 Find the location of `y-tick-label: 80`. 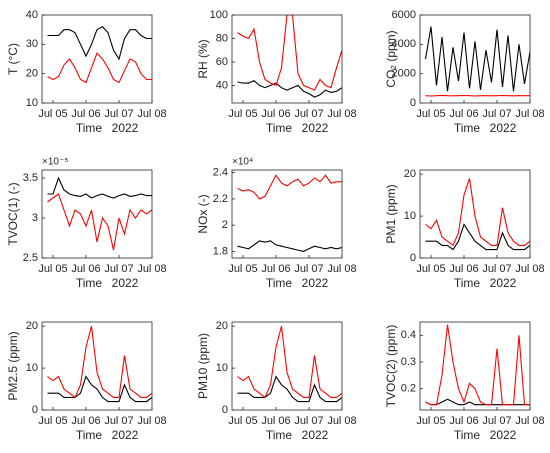

y-tick-label: 80 is located at coordinates (222, 38).